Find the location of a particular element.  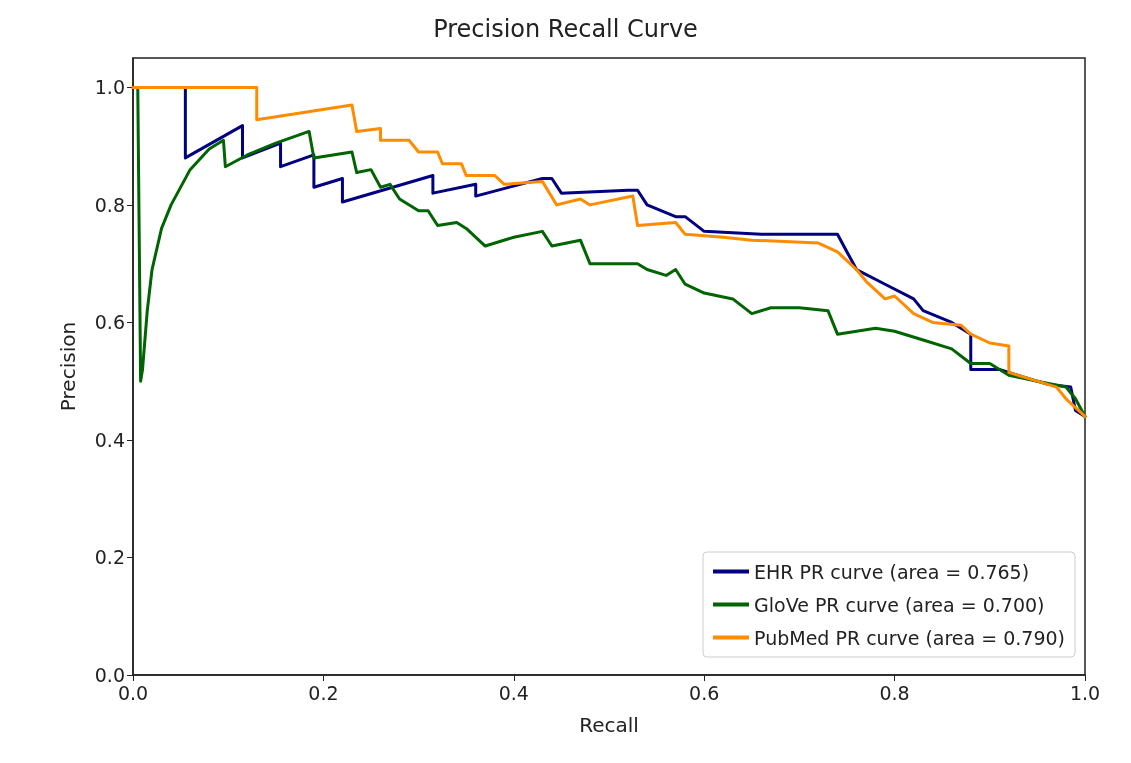

x-axis-title: Recall is located at coordinates (609, 725).